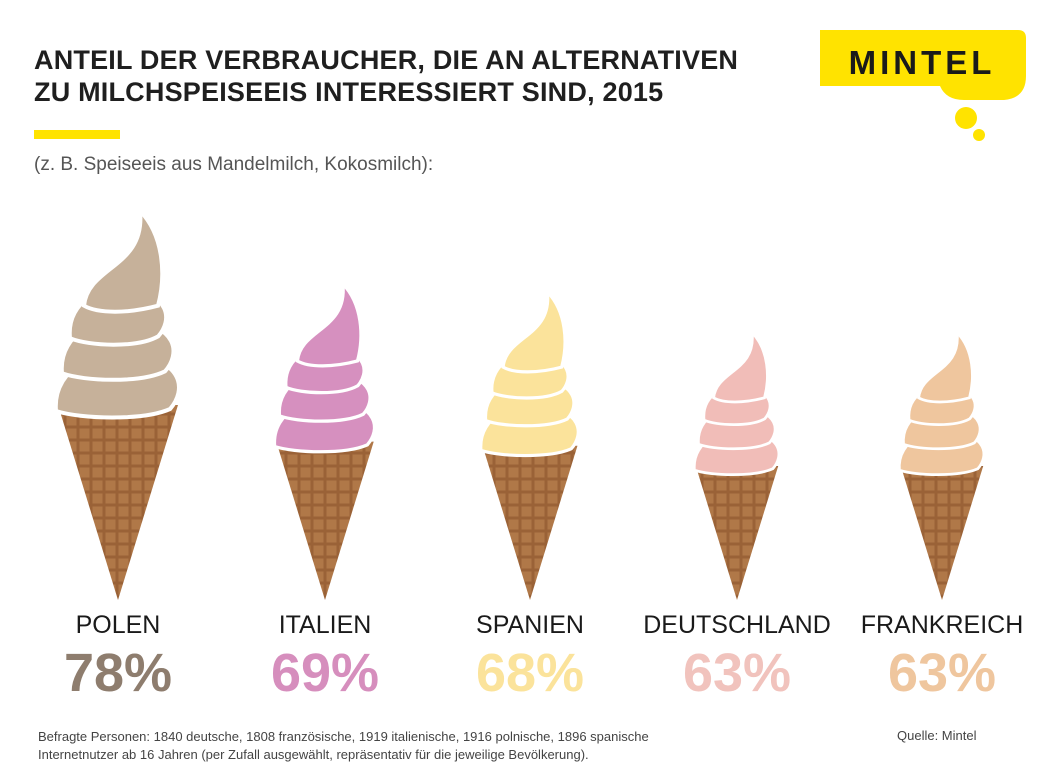 The image size is (1062, 784). Describe the element at coordinates (118, 671) in the screenshot. I see `value-label: 78%` at that location.